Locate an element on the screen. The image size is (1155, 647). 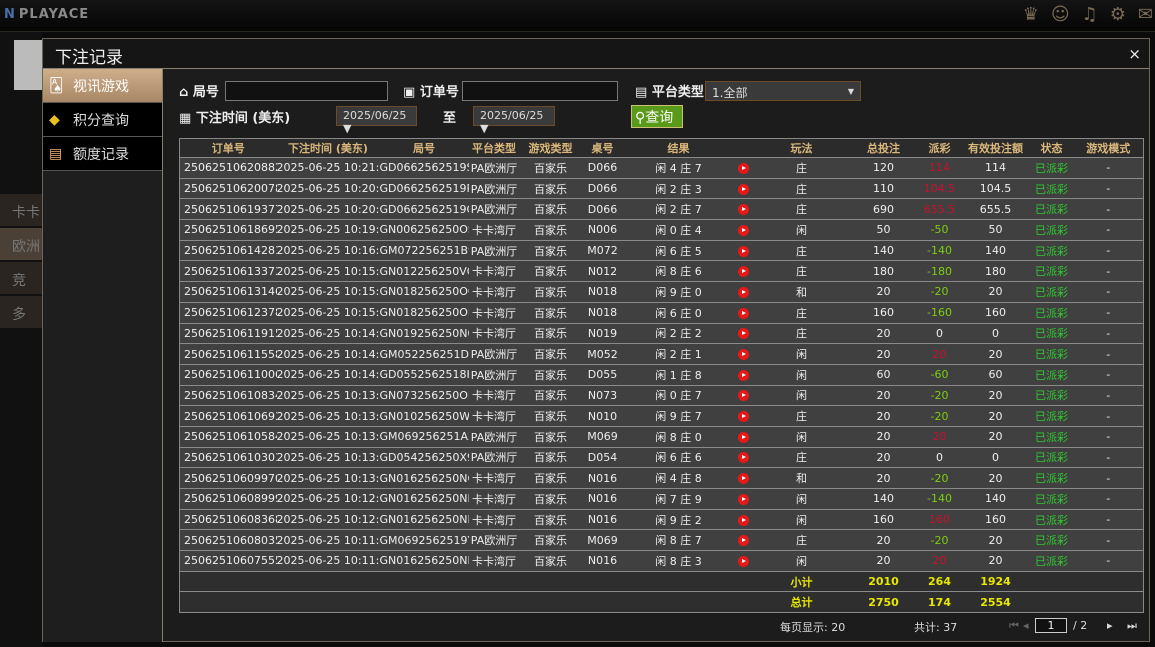
search-icon: ⚲ is located at coordinates (640, 118).